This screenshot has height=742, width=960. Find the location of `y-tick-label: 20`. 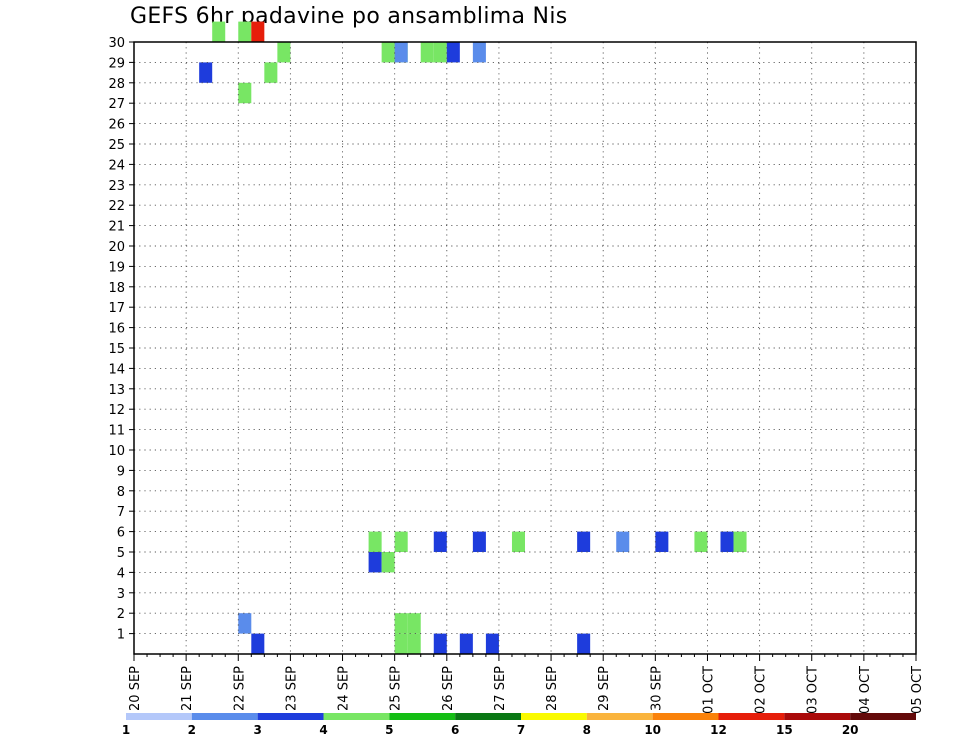

y-tick-label: 20 is located at coordinates (116, 247).